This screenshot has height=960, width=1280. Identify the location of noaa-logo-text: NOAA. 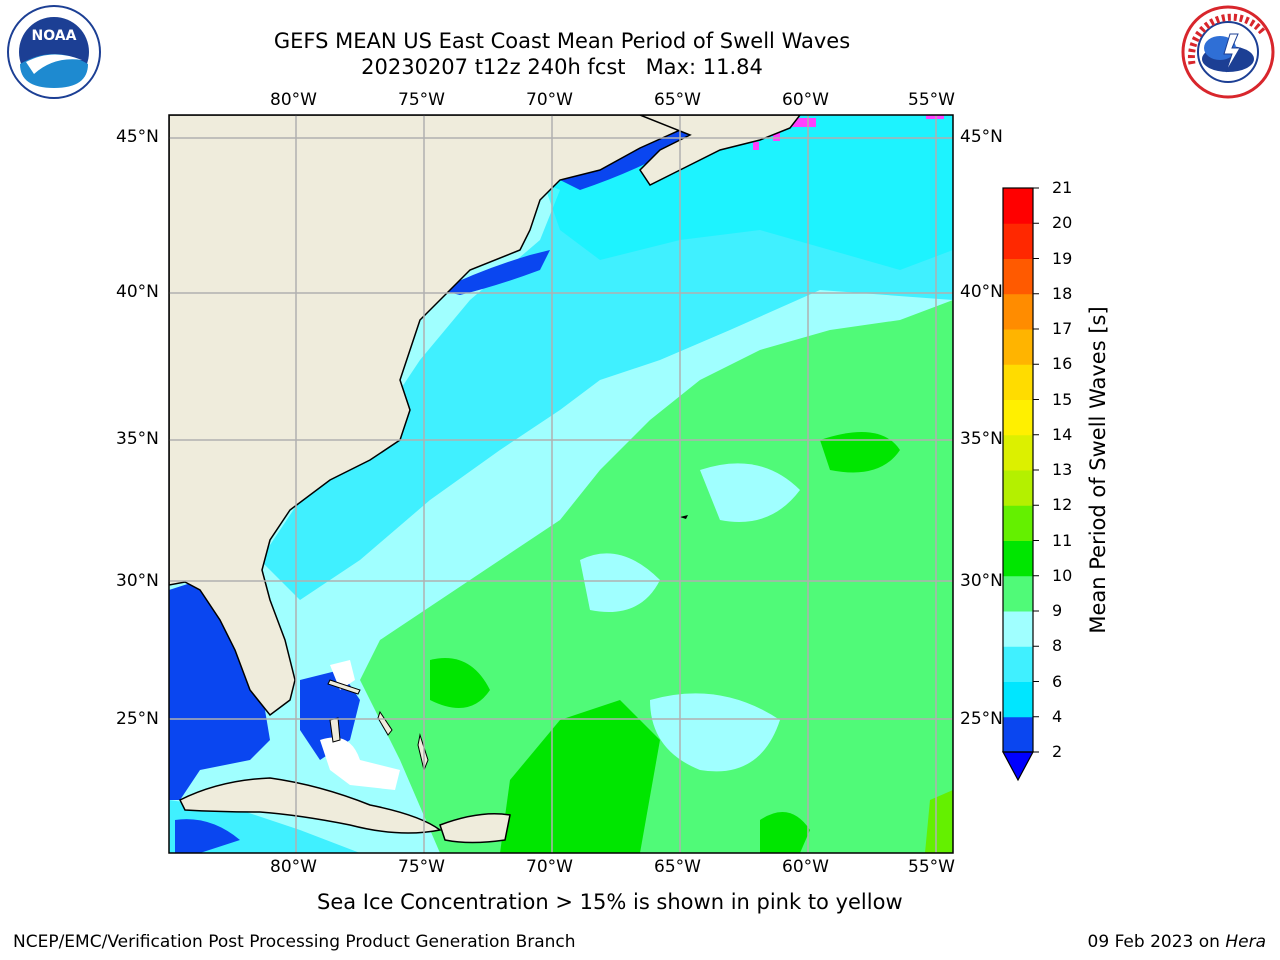
(54, 36).